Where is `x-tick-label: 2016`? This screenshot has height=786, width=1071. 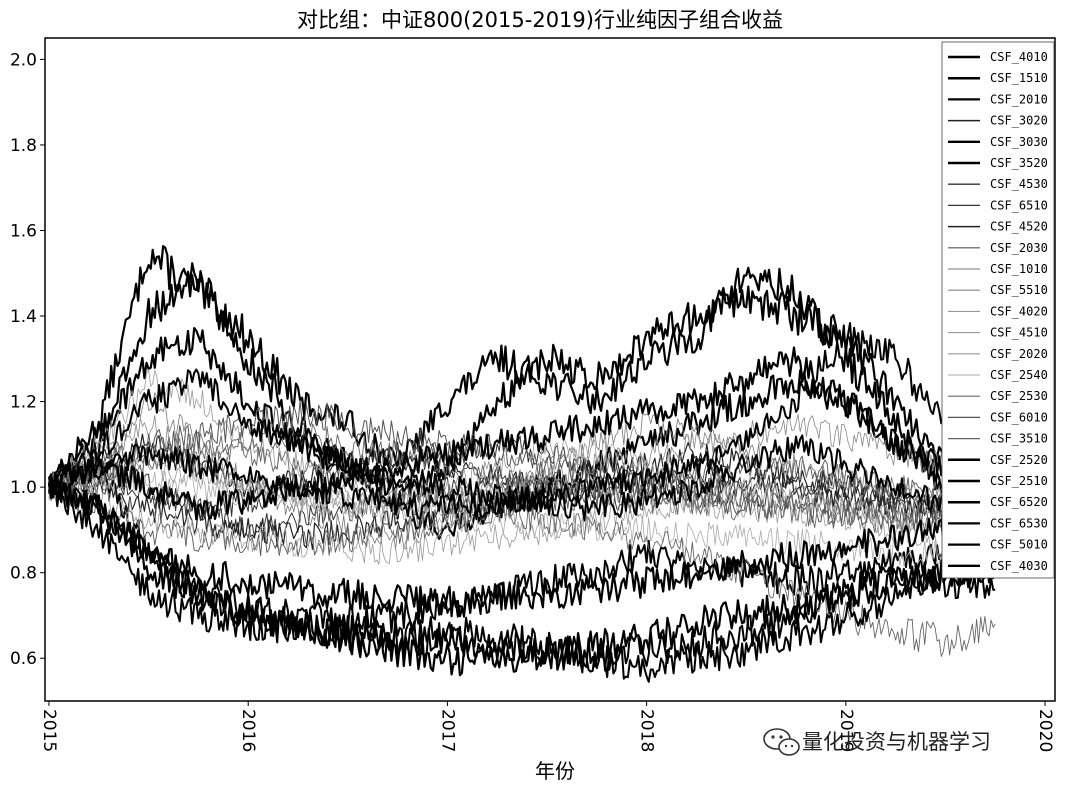
x-tick-label: 2016 is located at coordinates (248, 730).